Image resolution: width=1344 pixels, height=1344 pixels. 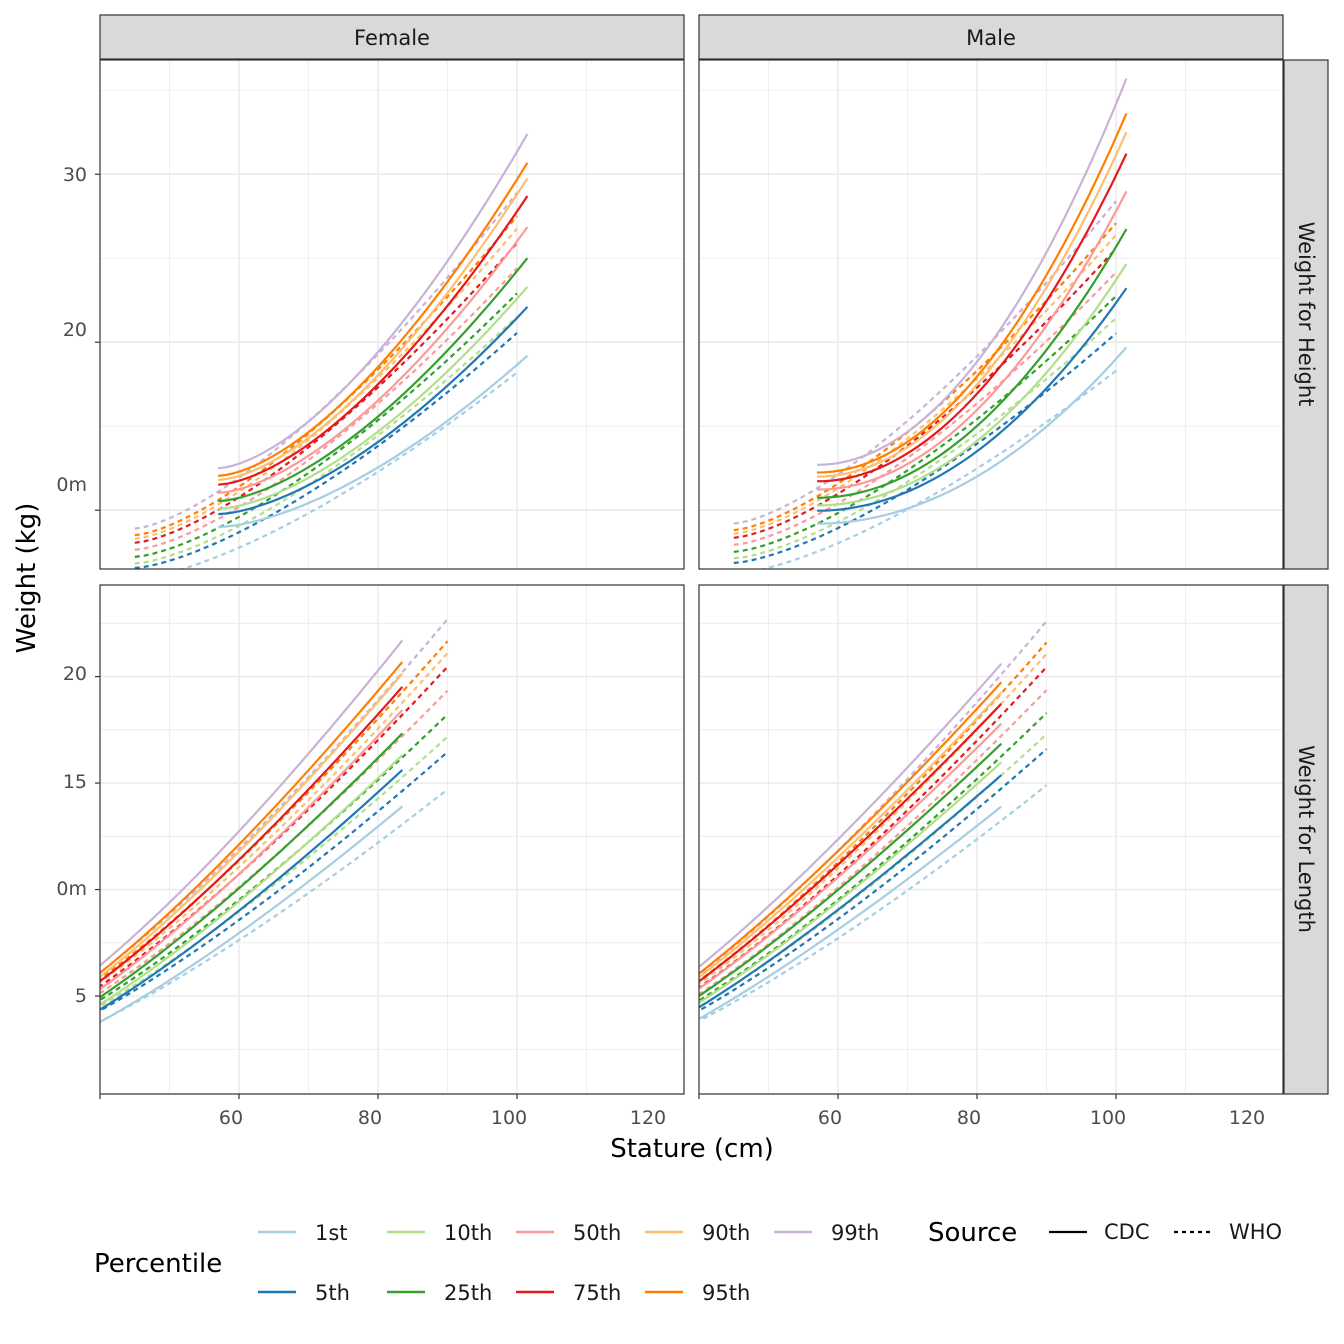 I want to click on y-tick-label: 15, so click(x=75, y=782).